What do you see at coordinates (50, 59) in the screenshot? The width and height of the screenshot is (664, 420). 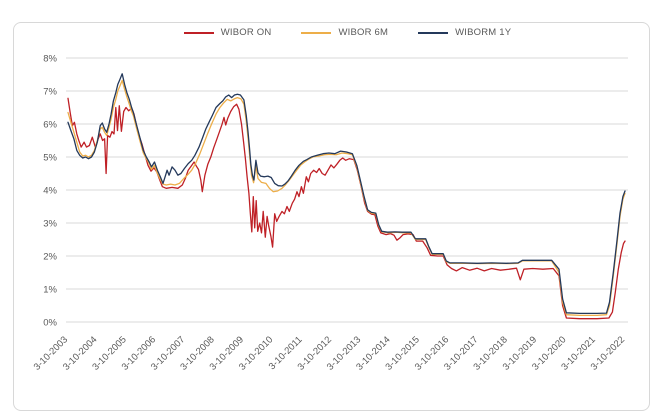 I see `y-tick-label: 8%` at bounding box center [50, 59].